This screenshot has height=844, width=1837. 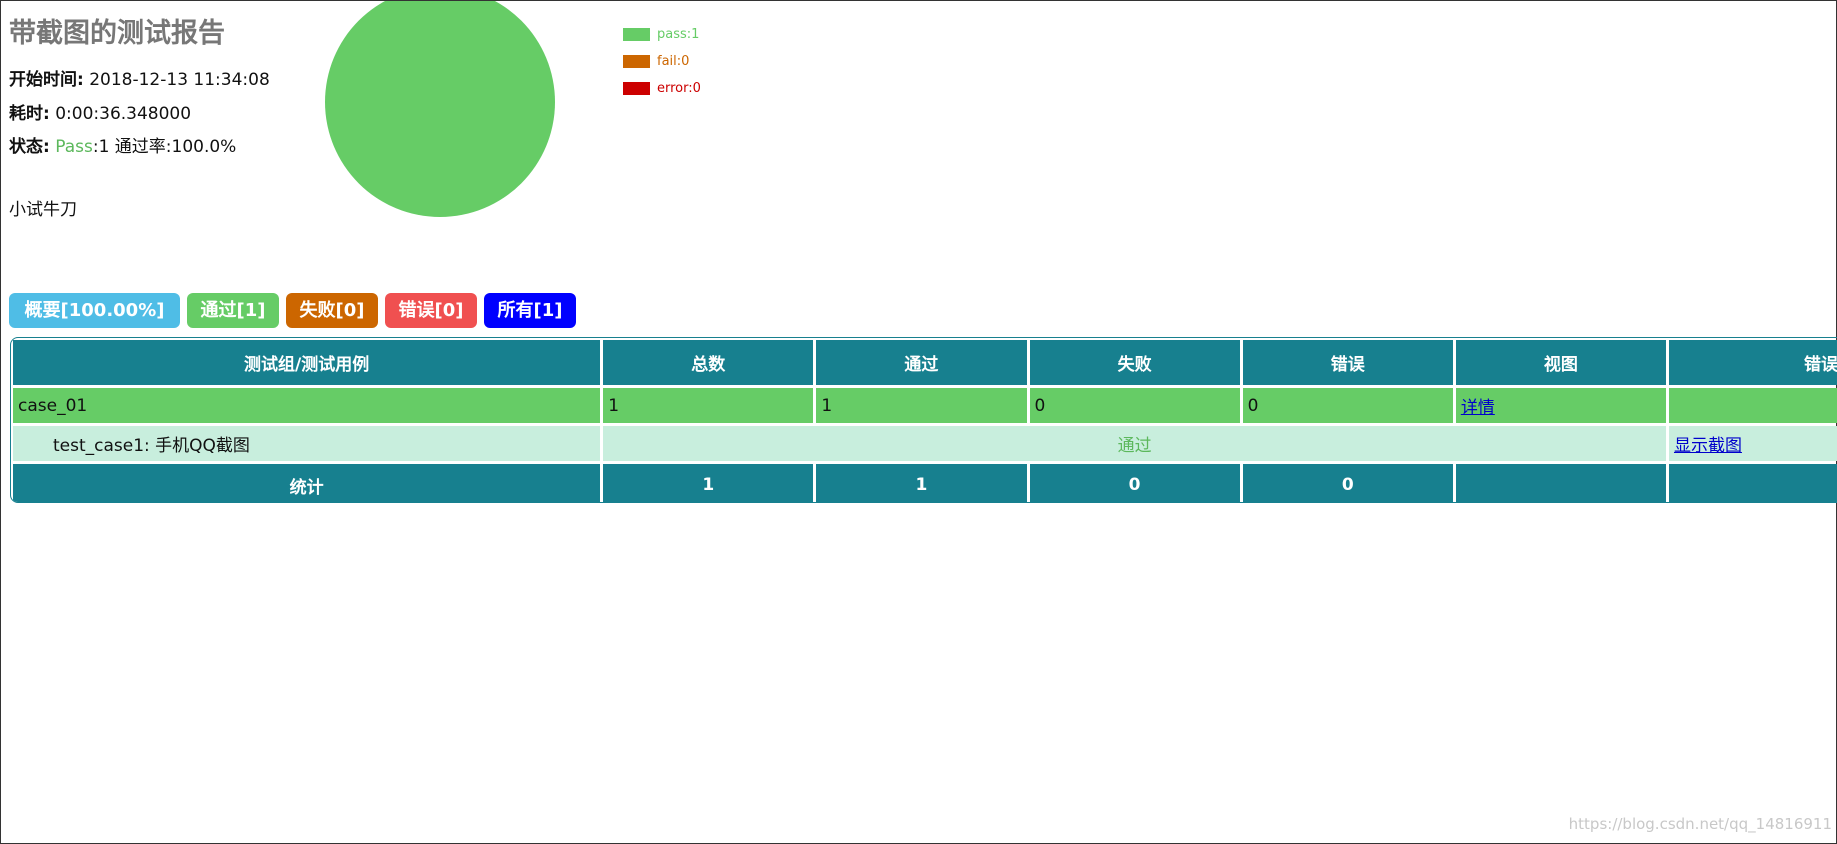 I want to click on duration: 耗时: 0:00:36.348000, so click(x=100, y=111).